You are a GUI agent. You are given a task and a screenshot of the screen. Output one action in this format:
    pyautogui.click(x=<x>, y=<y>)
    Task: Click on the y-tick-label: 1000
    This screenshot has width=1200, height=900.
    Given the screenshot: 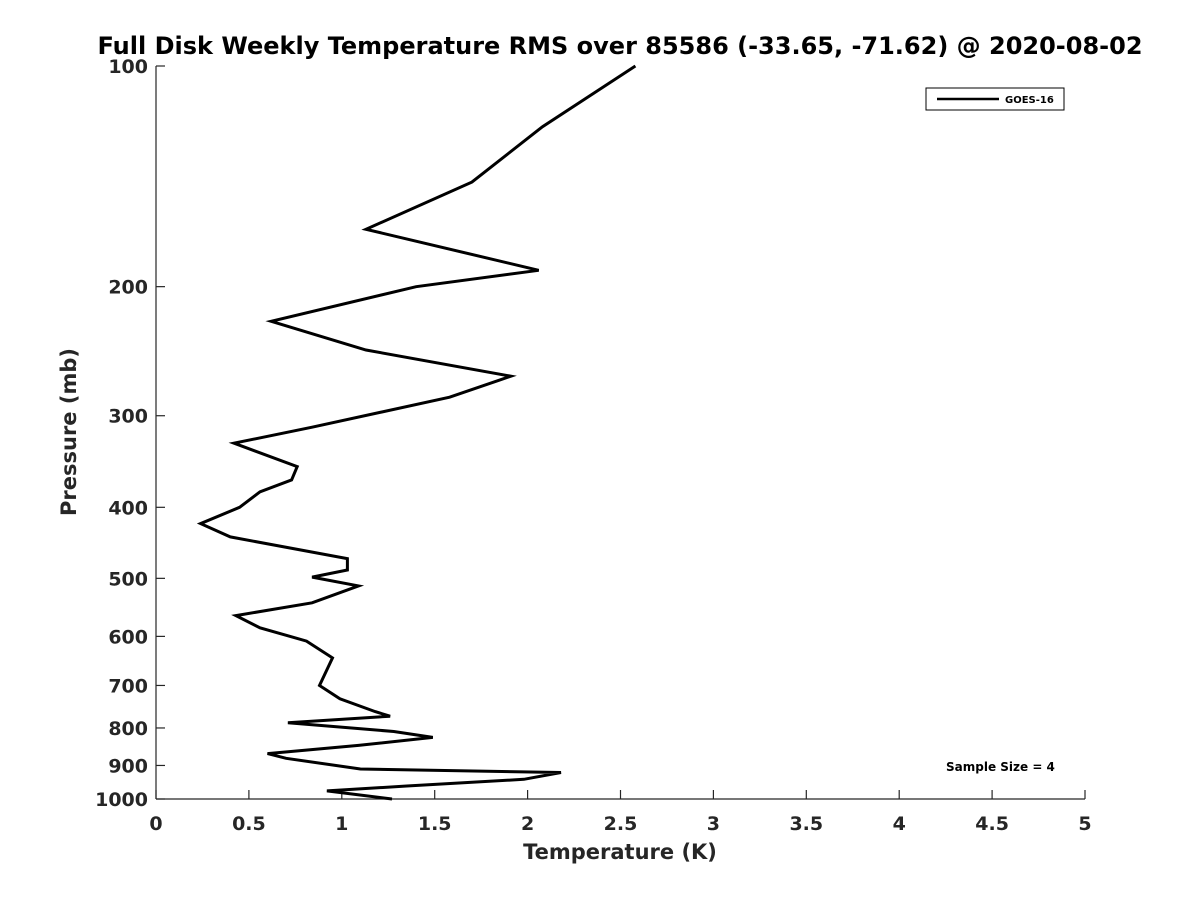 What is the action you would take?
    pyautogui.click(x=121, y=800)
    